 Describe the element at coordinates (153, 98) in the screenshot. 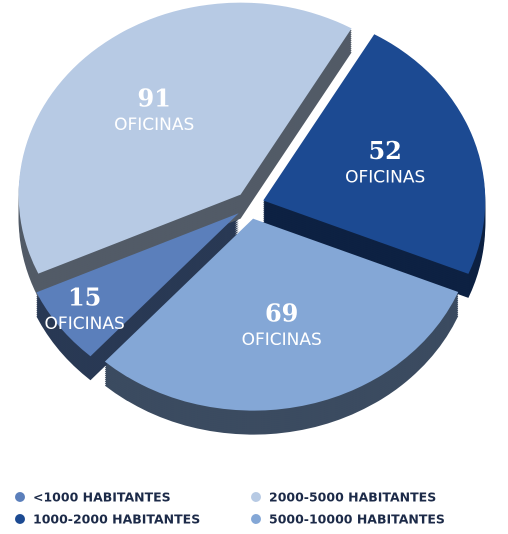

I see `slice-value: 91` at that location.